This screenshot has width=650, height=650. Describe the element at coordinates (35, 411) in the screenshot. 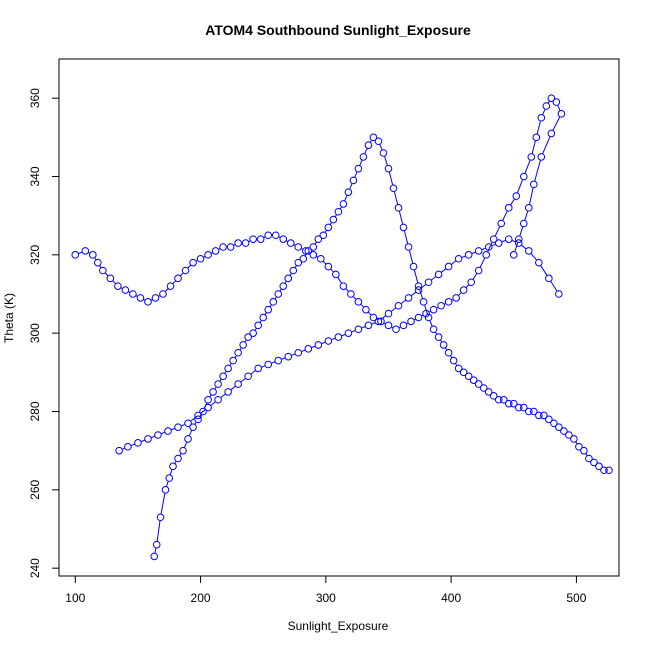

I see `y-tick-label: 280` at that location.